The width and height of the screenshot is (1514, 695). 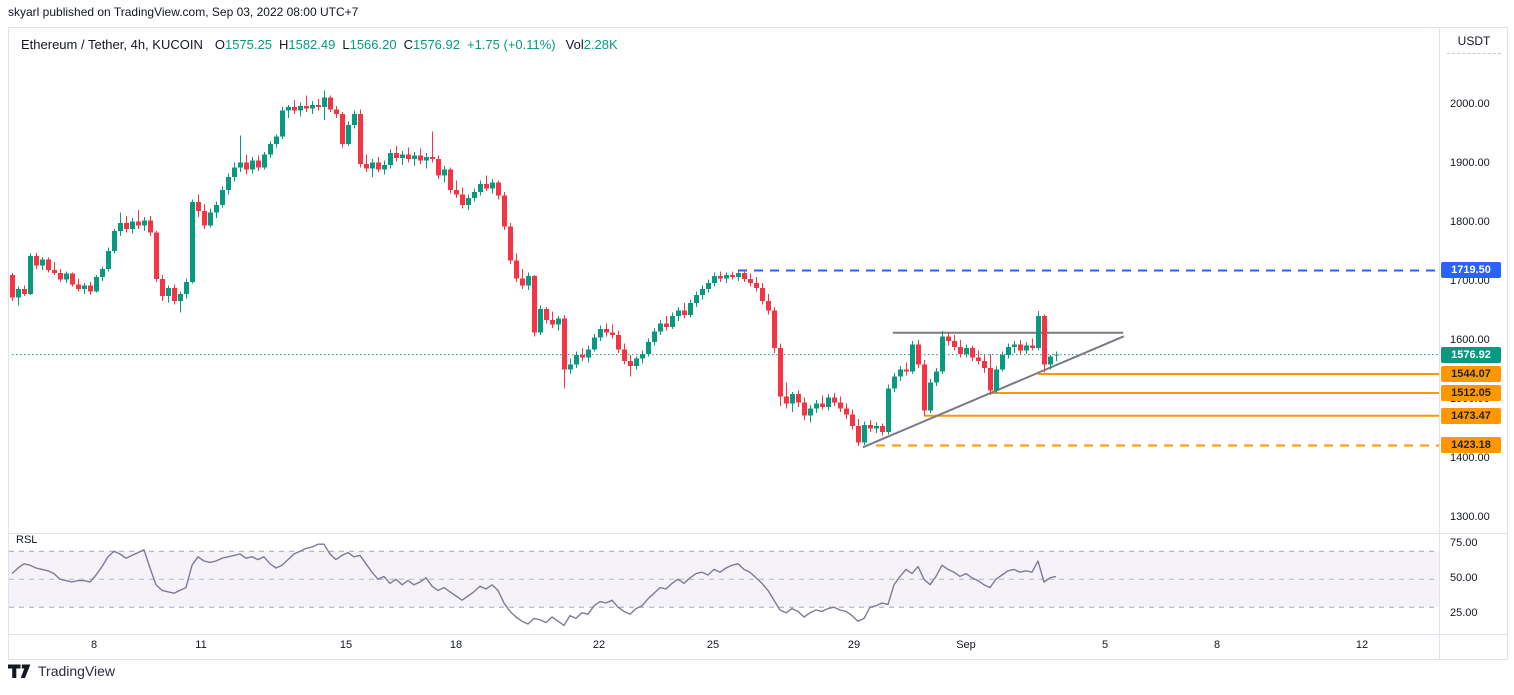 I want to click on footer-brand-text: TradingView, so click(x=77, y=671).